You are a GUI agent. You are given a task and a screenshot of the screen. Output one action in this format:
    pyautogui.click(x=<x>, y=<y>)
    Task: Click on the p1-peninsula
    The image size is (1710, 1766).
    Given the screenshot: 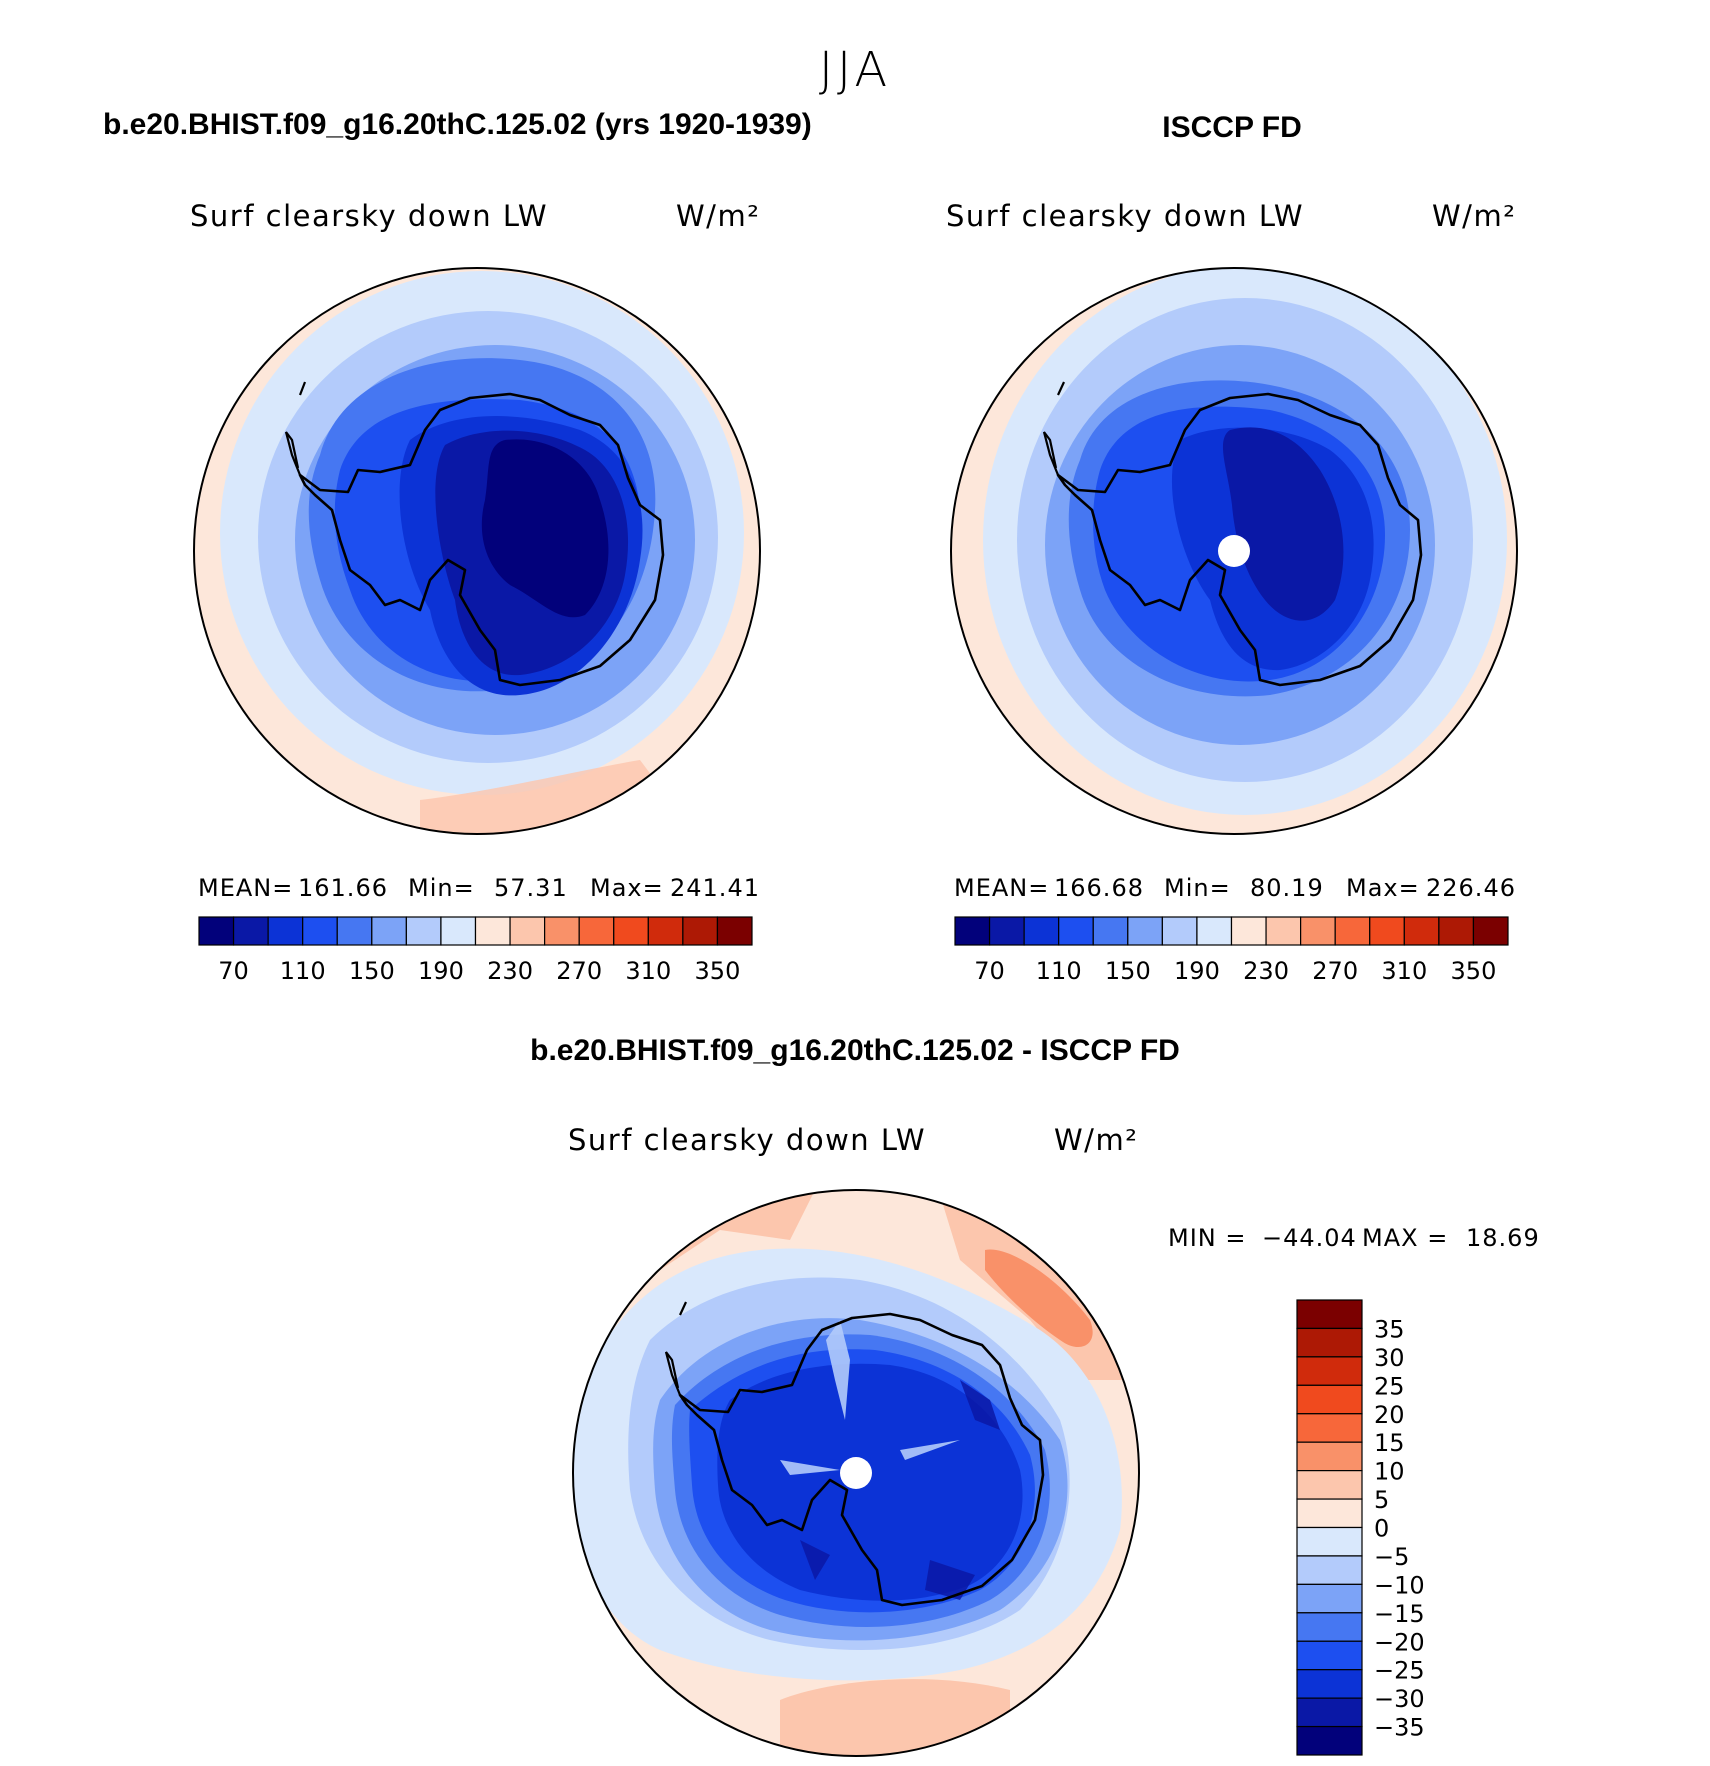 What is the action you would take?
    pyautogui.click(x=295, y=428)
    